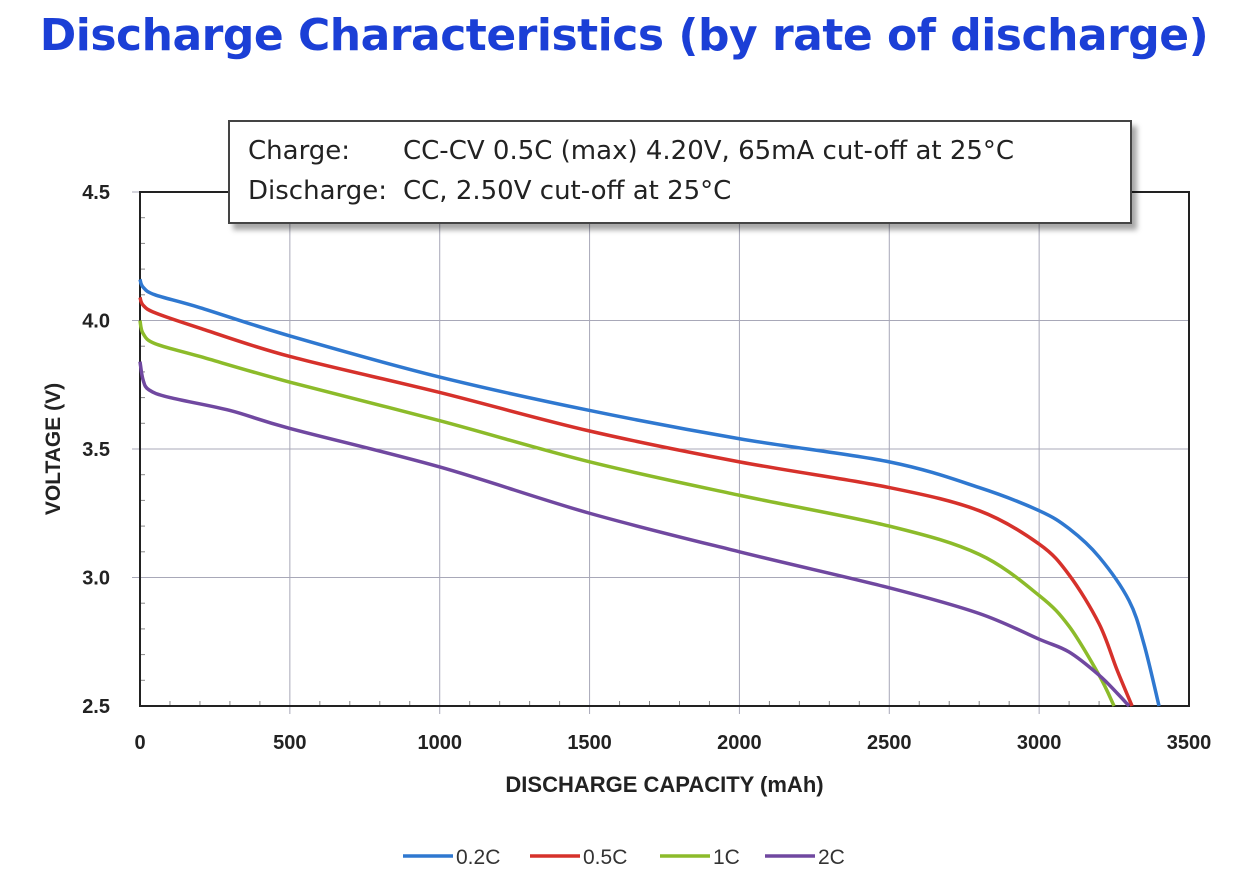 This screenshot has width=1248, height=884. Describe the element at coordinates (605, 857) in the screenshot. I see `legend-label: 0.5C` at that location.